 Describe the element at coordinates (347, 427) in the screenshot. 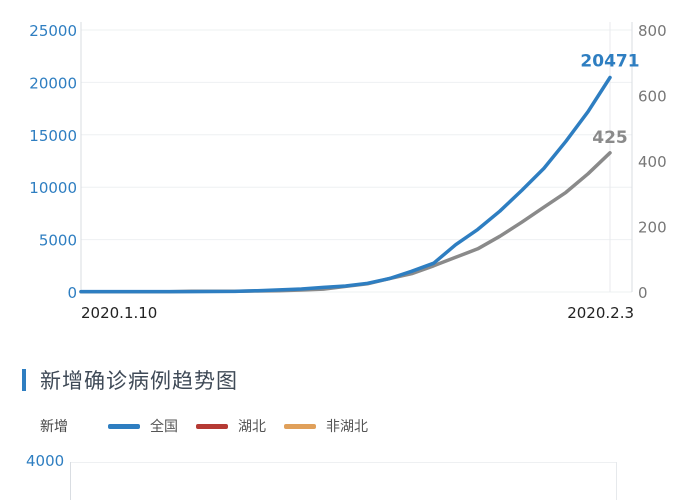

I see `legend-label: 非湖北` at that location.